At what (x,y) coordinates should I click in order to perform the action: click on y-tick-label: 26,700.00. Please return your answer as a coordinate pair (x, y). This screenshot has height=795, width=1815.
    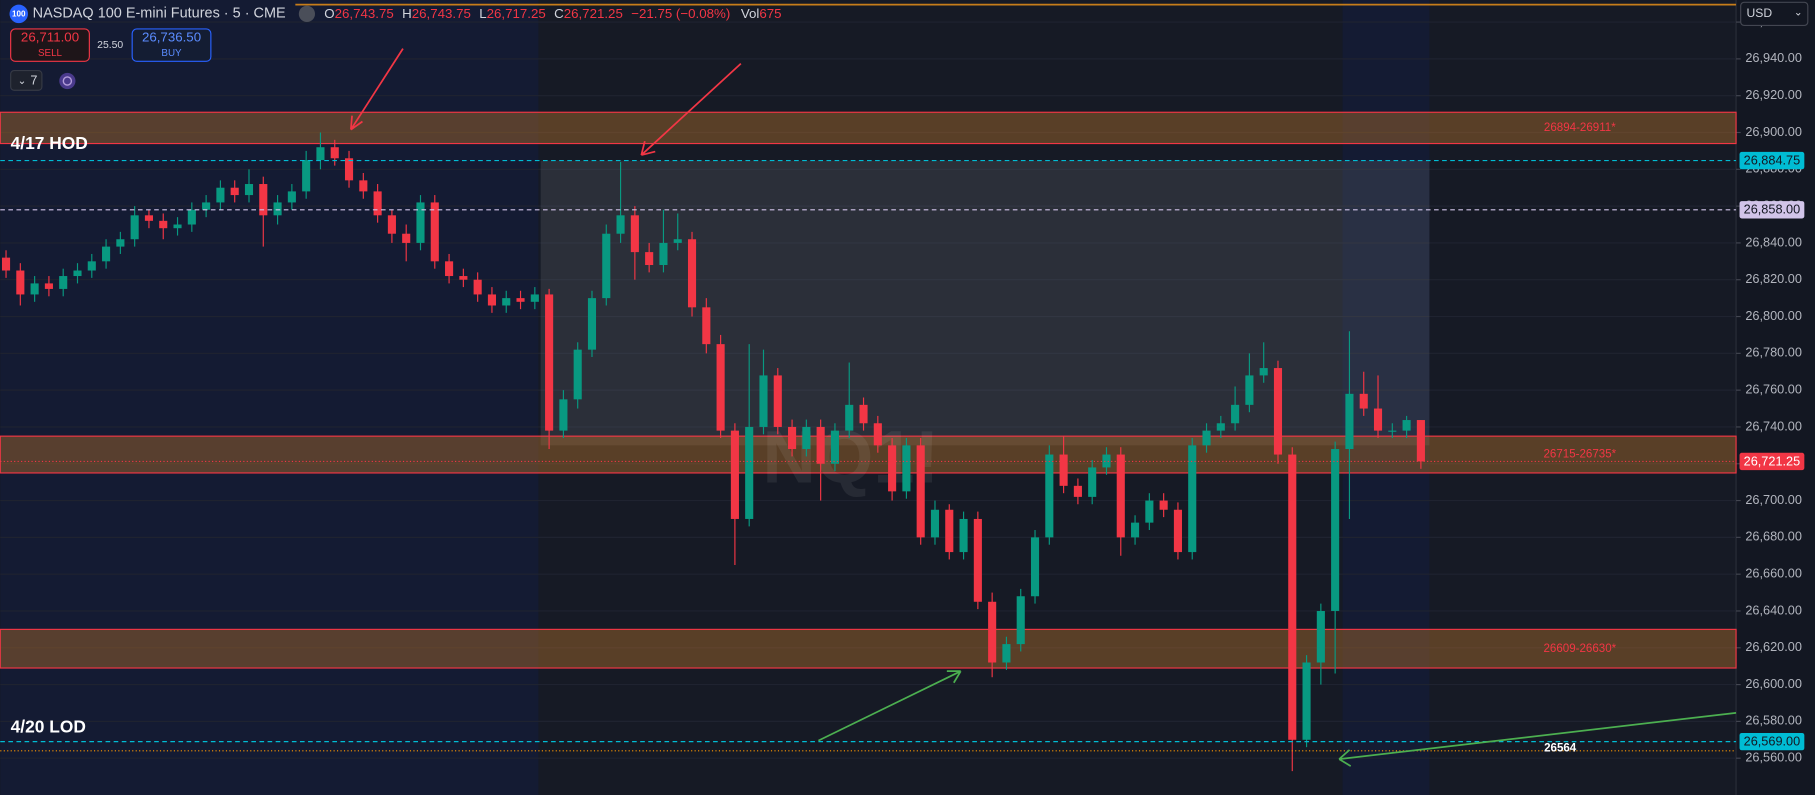
    Looking at the image, I should click on (1773, 499).